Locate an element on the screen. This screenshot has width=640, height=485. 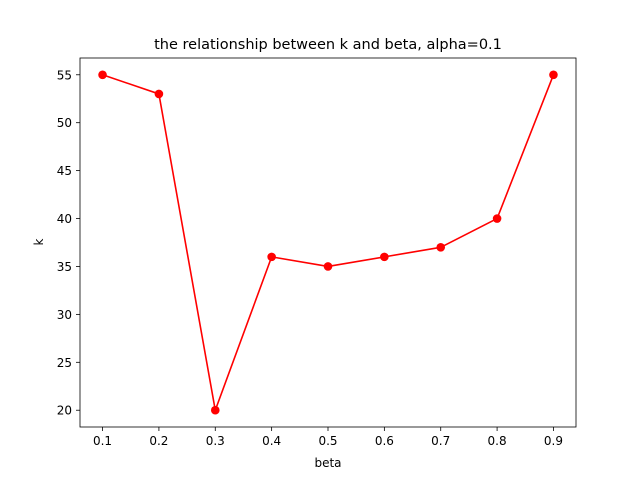
x-tick-label: 0.1 is located at coordinates (102, 441).